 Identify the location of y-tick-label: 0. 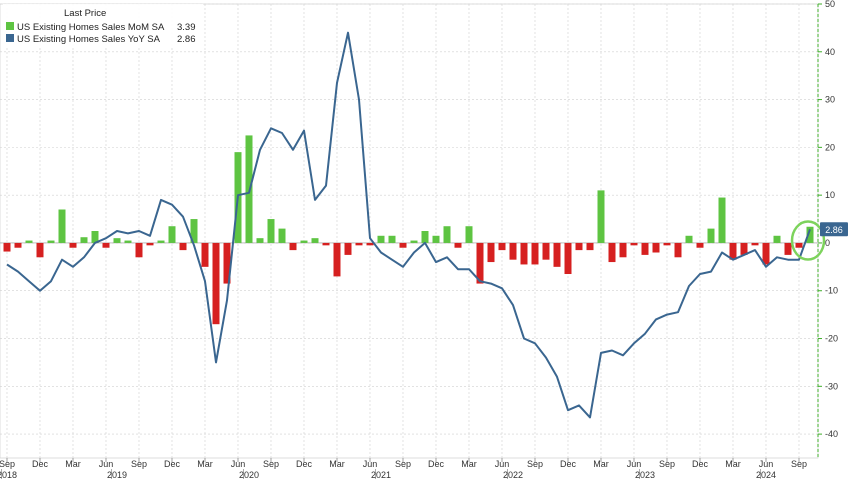
(827, 243).